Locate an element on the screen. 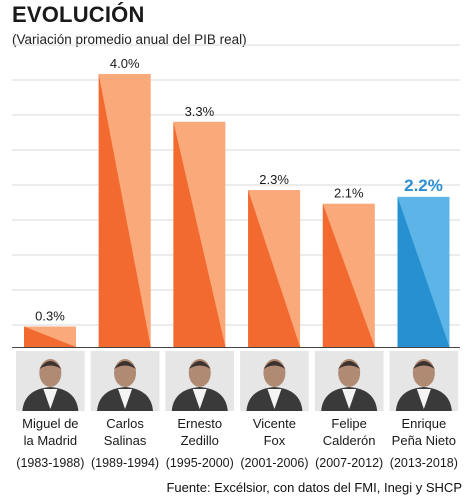 The height and width of the screenshot is (502, 474). president-name: Miguel de la Madrid is located at coordinates (50, 432).